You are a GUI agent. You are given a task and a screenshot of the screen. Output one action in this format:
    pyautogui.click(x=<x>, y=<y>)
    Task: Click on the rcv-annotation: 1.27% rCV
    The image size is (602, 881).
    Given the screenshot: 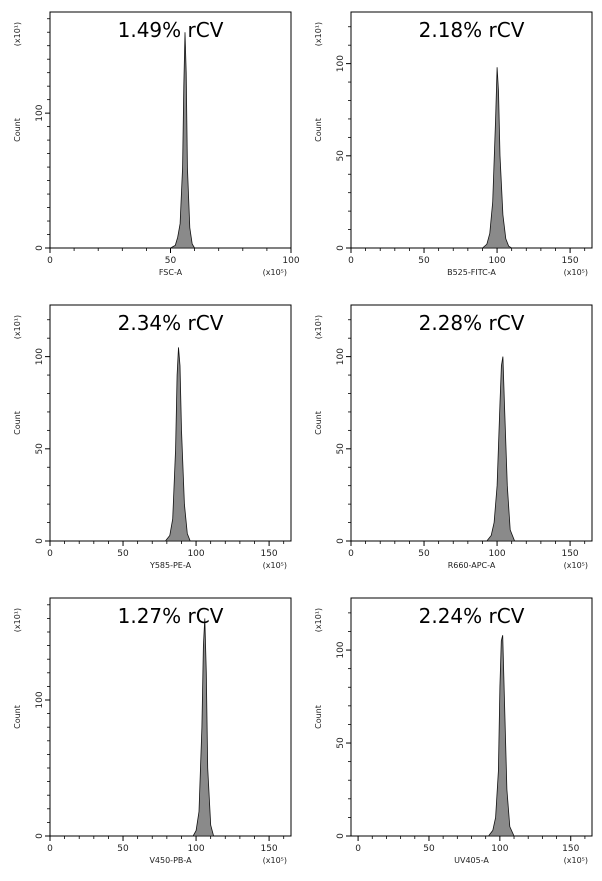 What is the action you would take?
    pyautogui.click(x=171, y=616)
    